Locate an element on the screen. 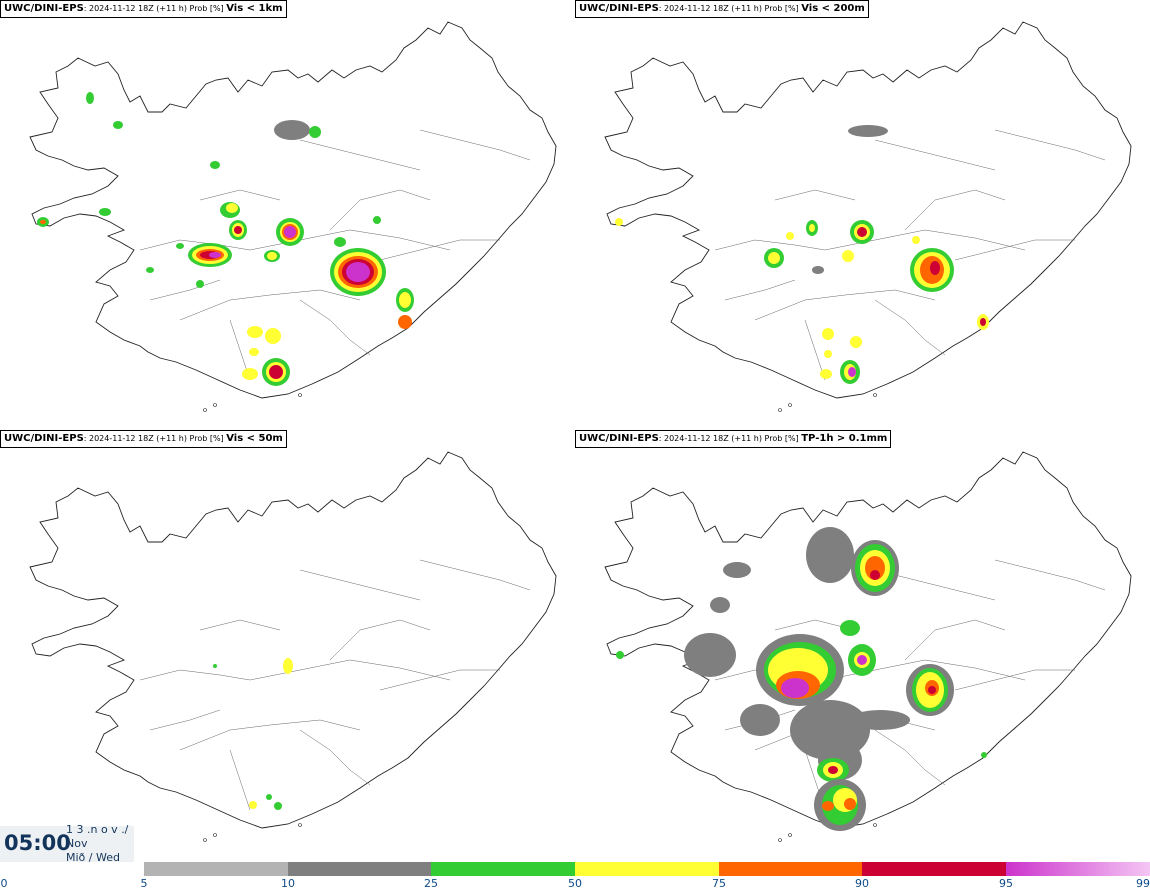  colorbar-tick: 5 is located at coordinates (144, 883).